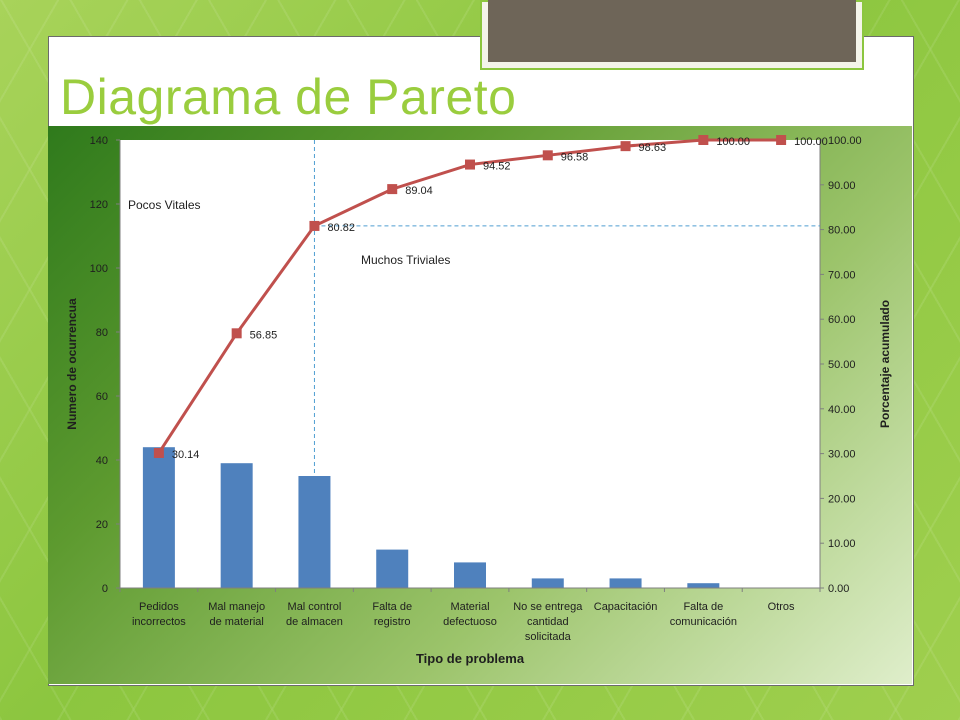 The height and width of the screenshot is (720, 960). What do you see at coordinates (315, 607) in the screenshot?
I see `x-tick-label-line: Mal control` at bounding box center [315, 607].